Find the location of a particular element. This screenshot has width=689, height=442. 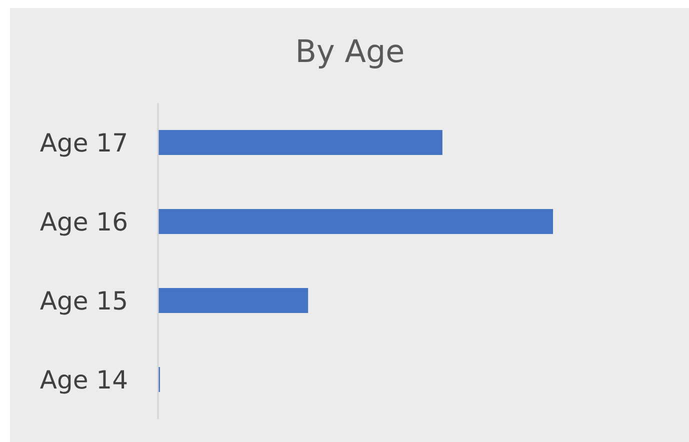

y-tick-label: Age 15 is located at coordinates (84, 301).